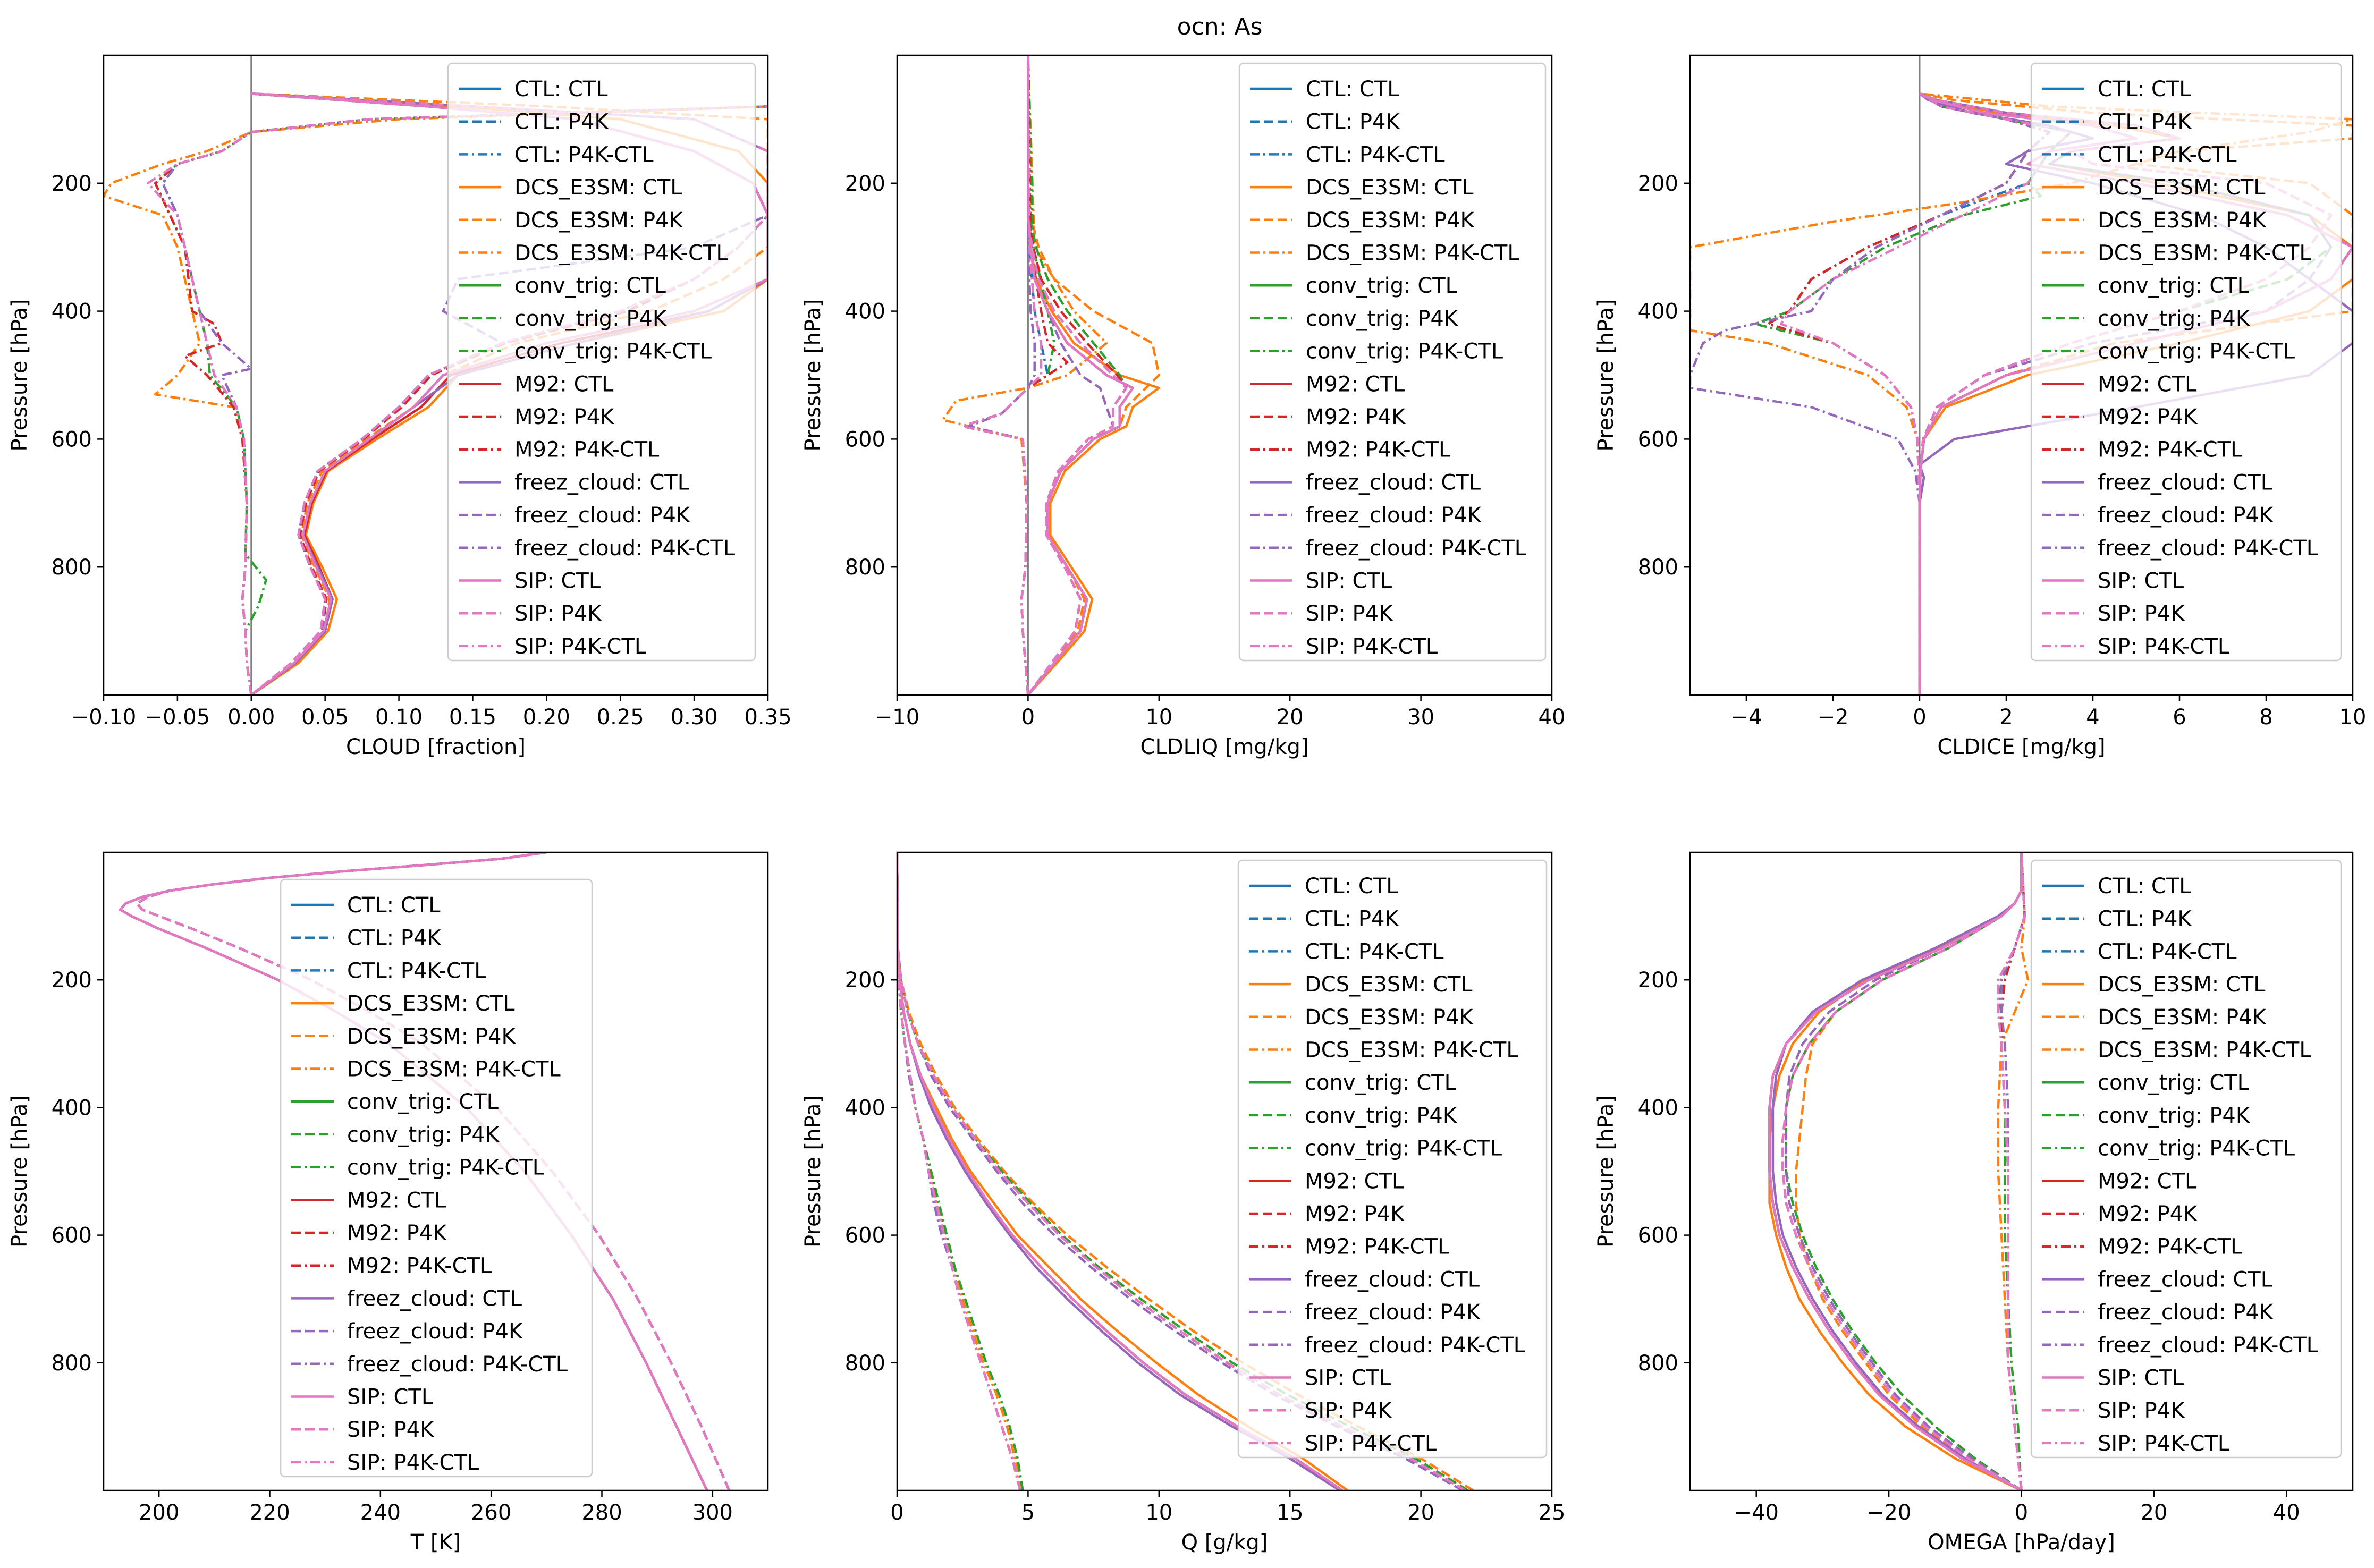 The height and width of the screenshot is (1568, 2374). What do you see at coordinates (598, 187) in the screenshot?
I see `cloud-legend-label: DCS_E3SM: CTL` at bounding box center [598, 187].